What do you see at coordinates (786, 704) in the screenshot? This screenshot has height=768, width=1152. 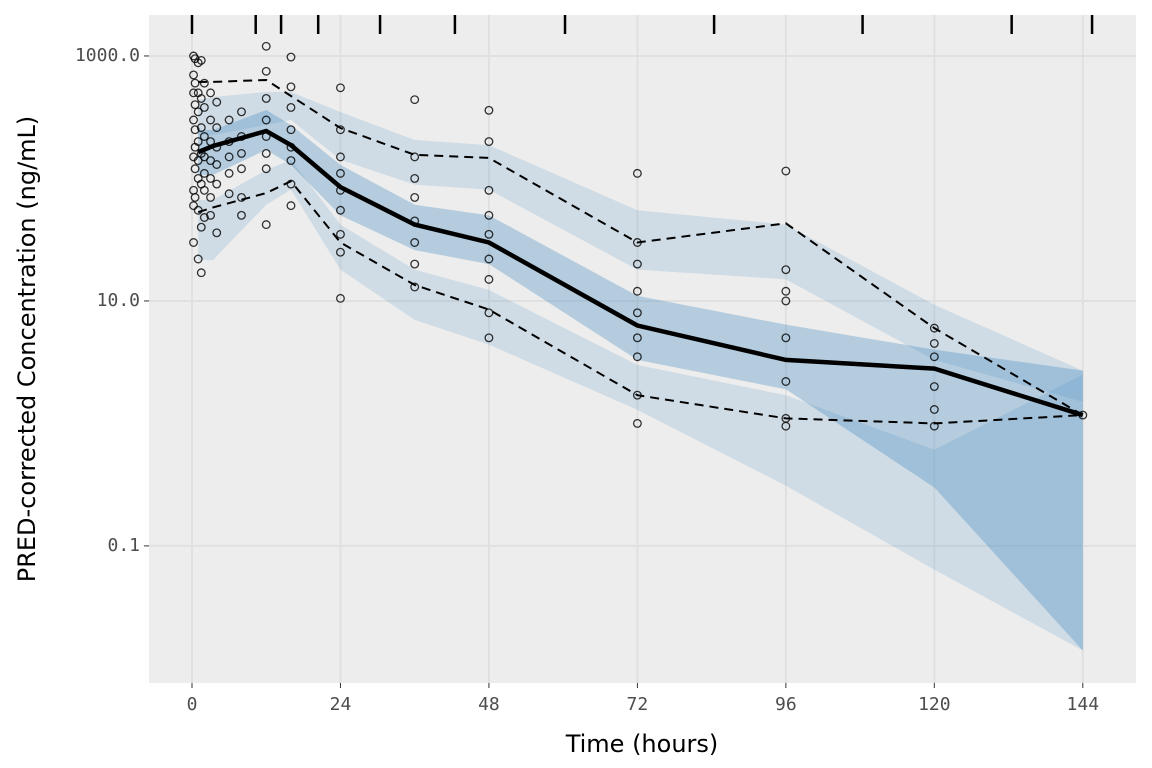 I see `x-tick-label: 96` at bounding box center [786, 704].